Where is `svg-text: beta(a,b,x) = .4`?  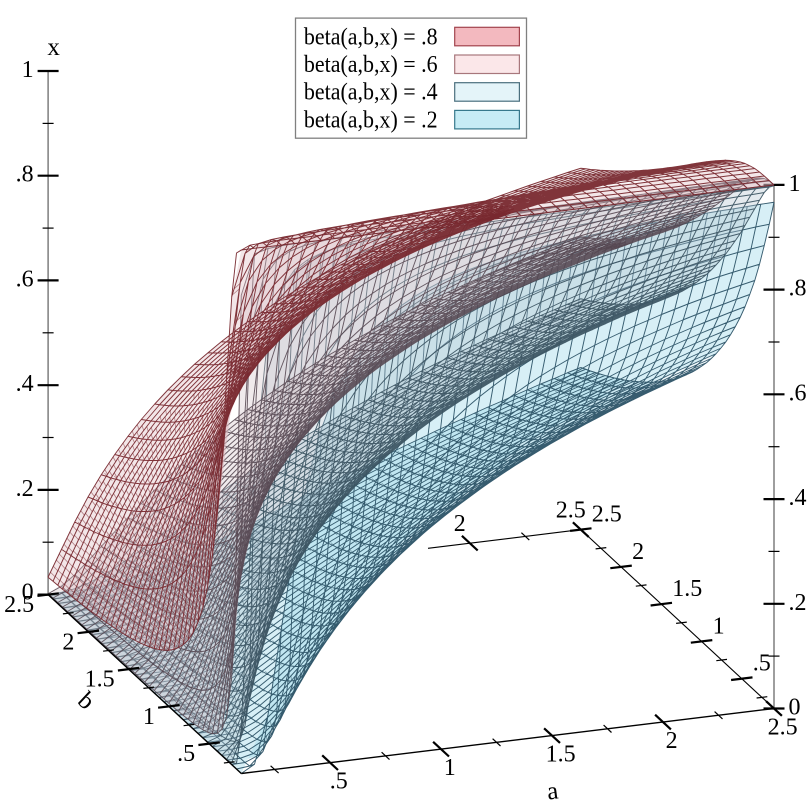
svg-text: beta(a,b,x) = .4 is located at coordinates (371, 93).